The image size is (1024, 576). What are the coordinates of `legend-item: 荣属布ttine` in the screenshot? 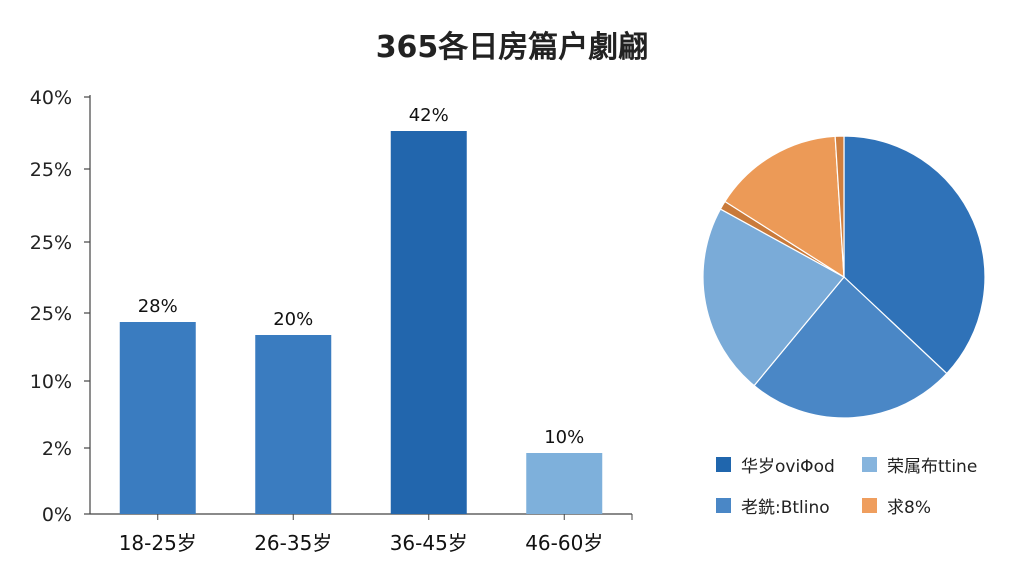 It's located at (935, 464).